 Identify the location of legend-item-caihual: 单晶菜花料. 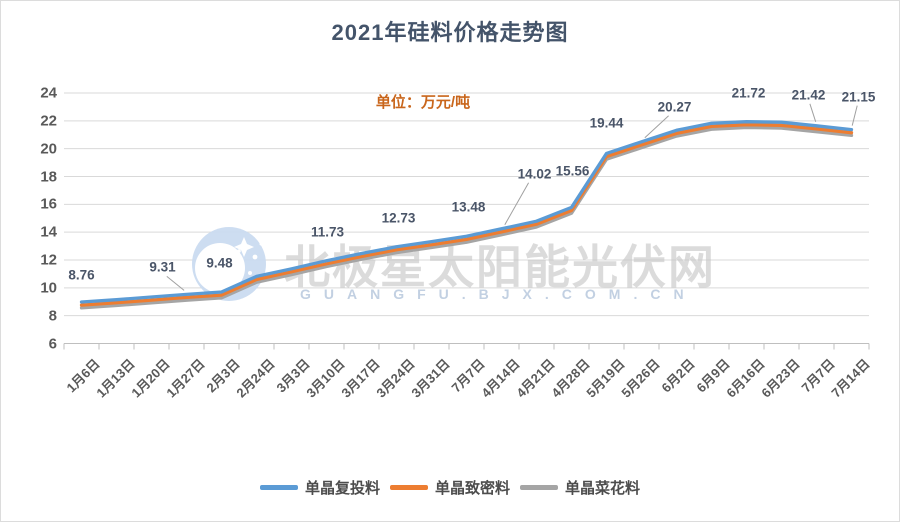
(580, 487).